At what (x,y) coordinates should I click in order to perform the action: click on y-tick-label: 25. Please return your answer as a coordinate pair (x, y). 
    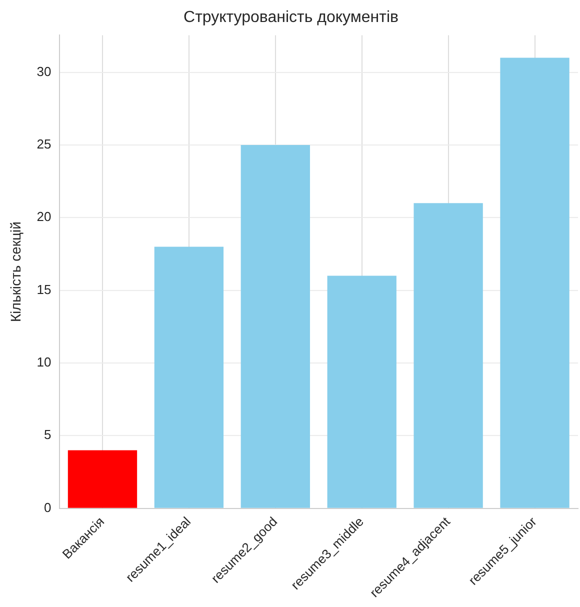
    Looking at the image, I should click on (44, 144).